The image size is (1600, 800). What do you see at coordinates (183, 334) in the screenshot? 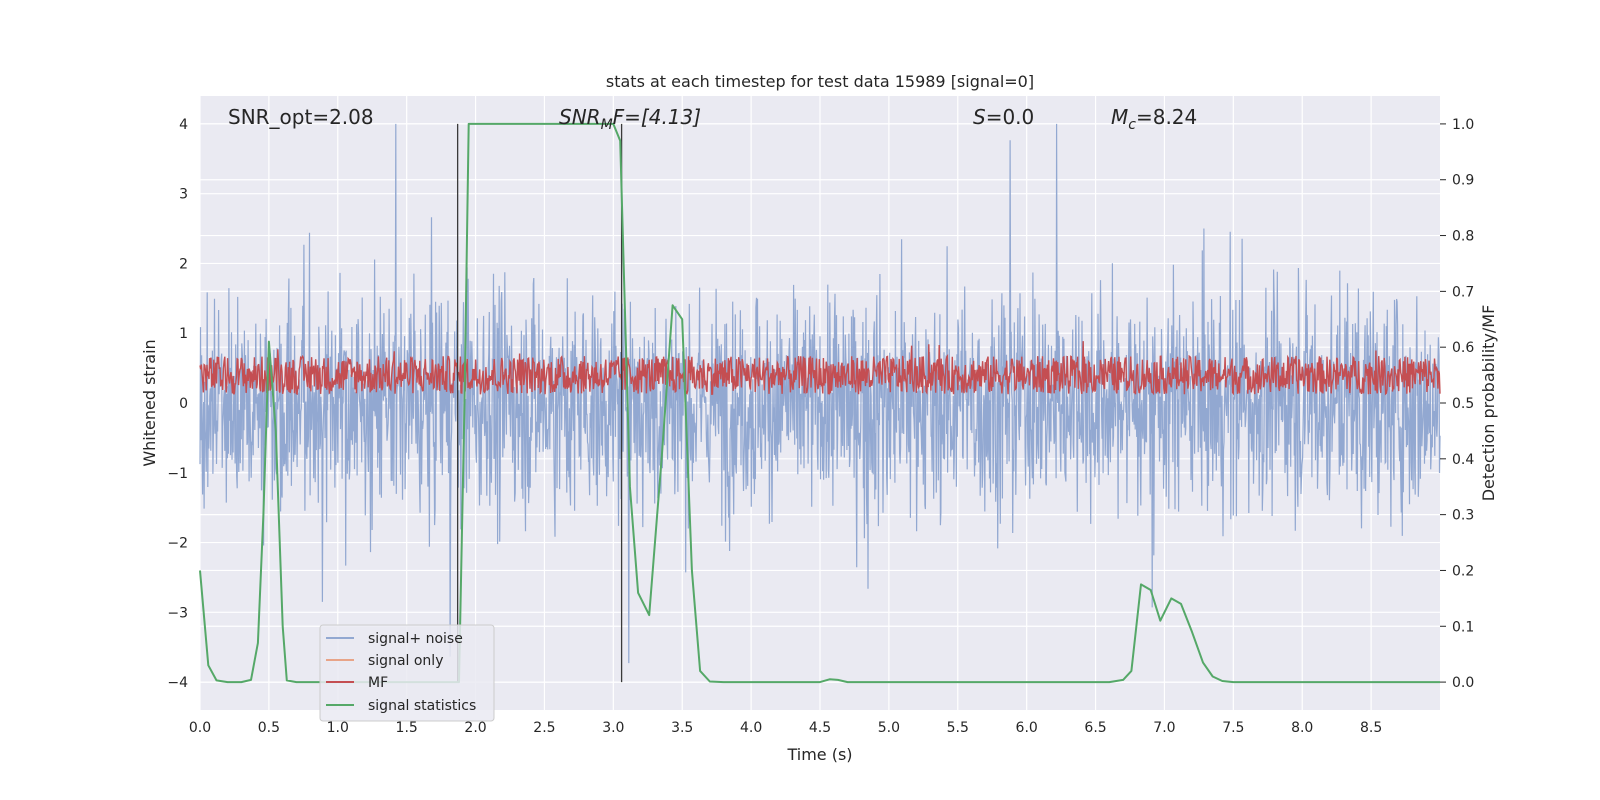
I see `y-tick-label: 1` at bounding box center [183, 334].